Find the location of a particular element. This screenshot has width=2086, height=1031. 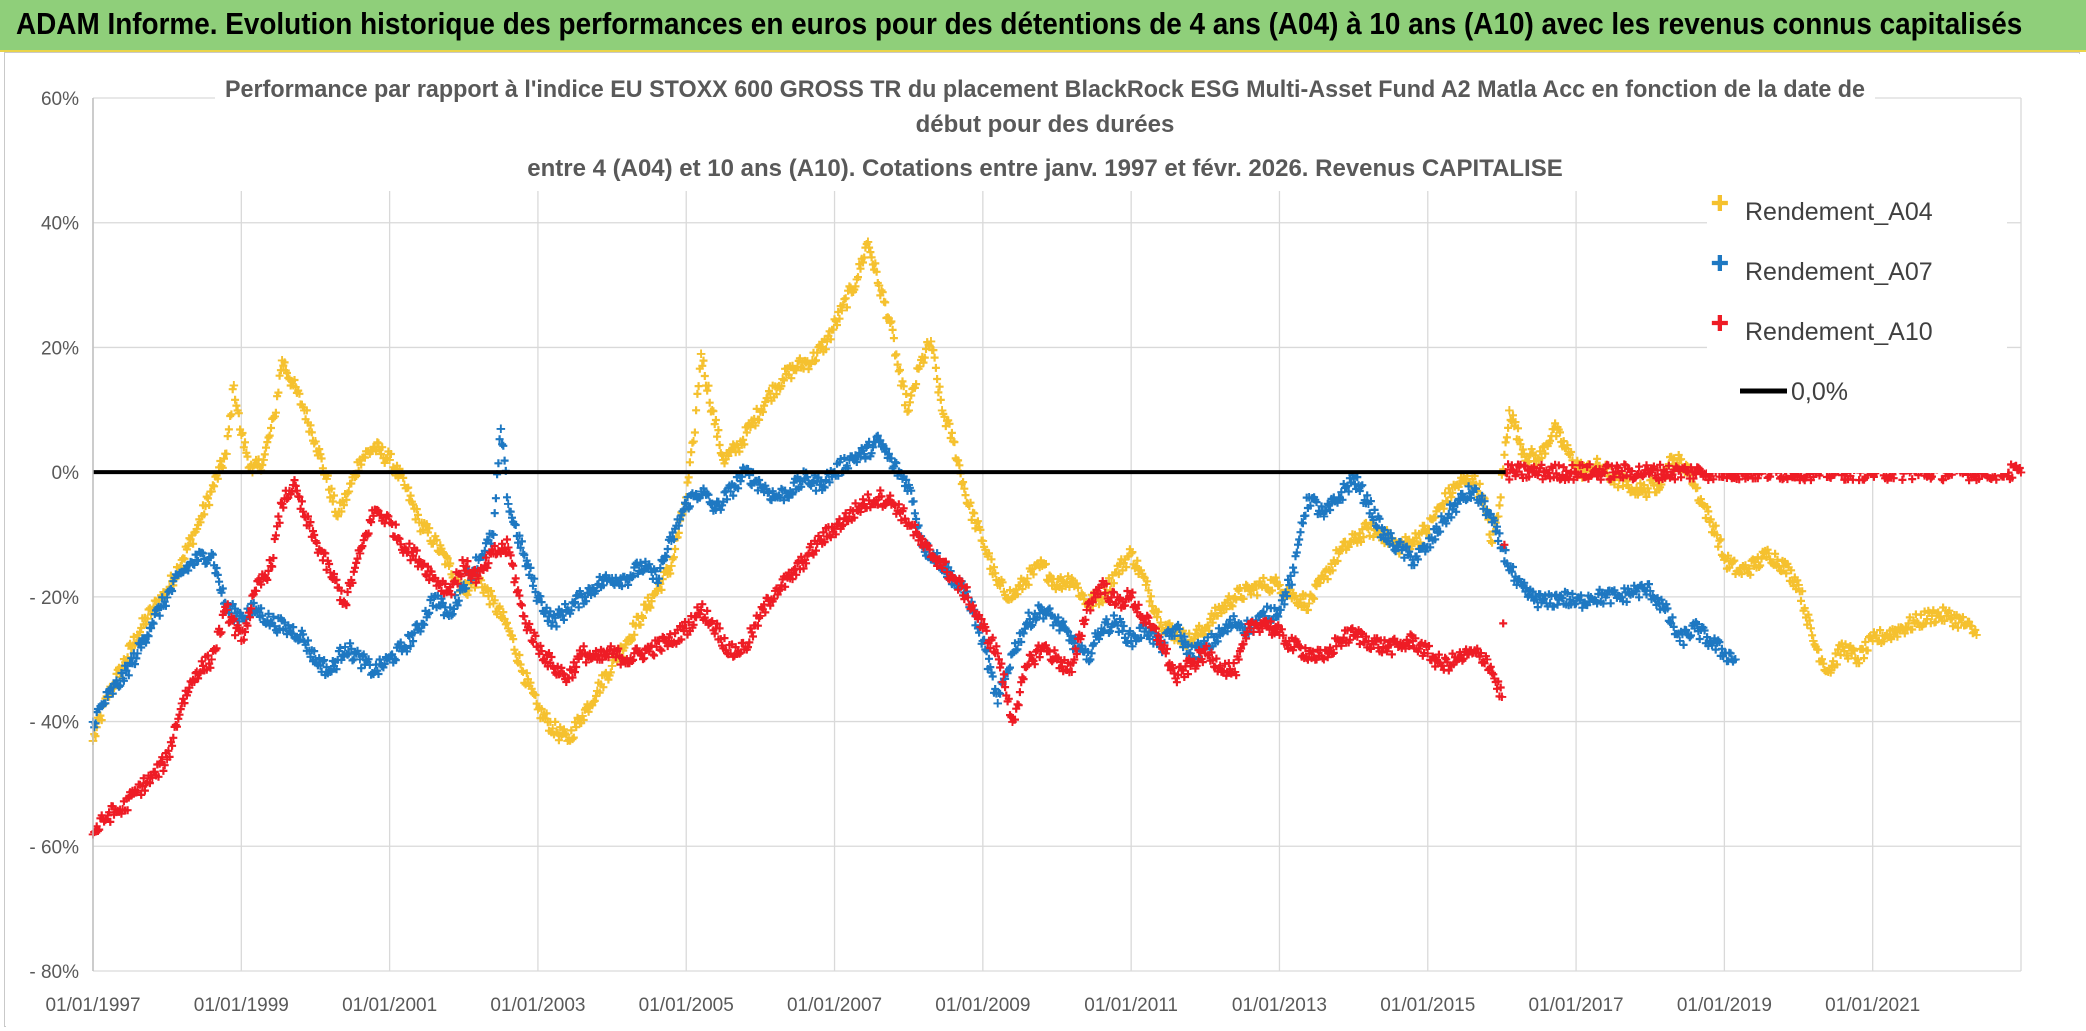

chart-title-line-2: début pour des durées is located at coordinates (1045, 124).